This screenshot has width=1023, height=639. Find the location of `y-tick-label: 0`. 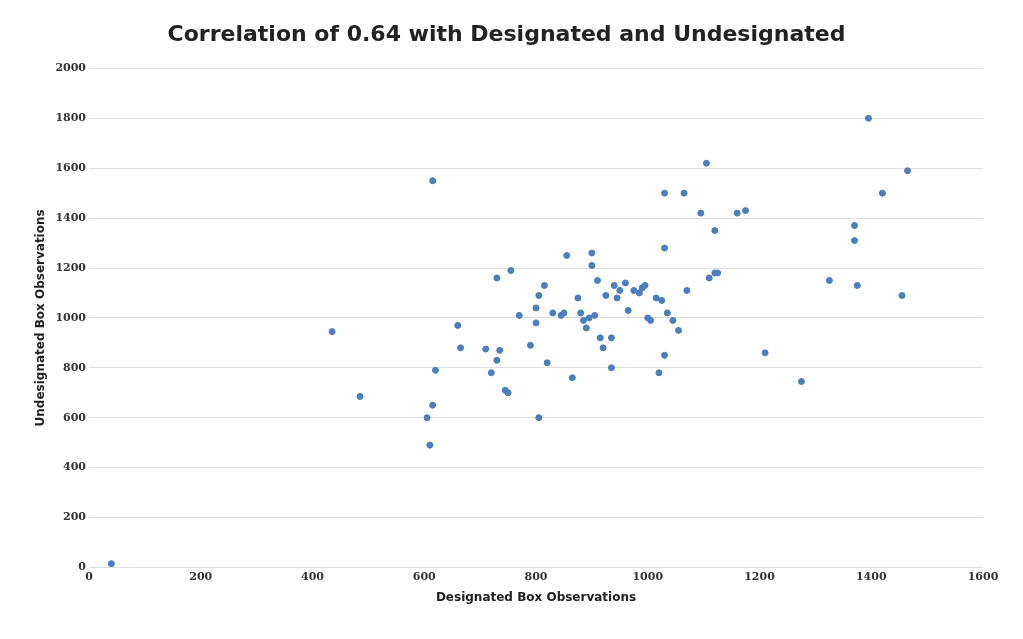

y-tick-label: 0 is located at coordinates (82, 567).